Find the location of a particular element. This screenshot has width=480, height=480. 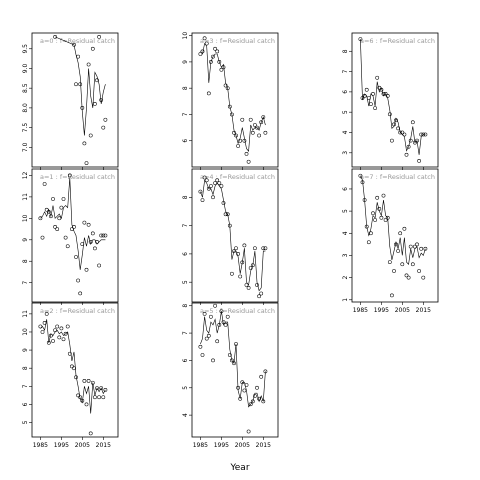

panel-title: a=4 : f=Residual catch is located at coordinates (237, 177).